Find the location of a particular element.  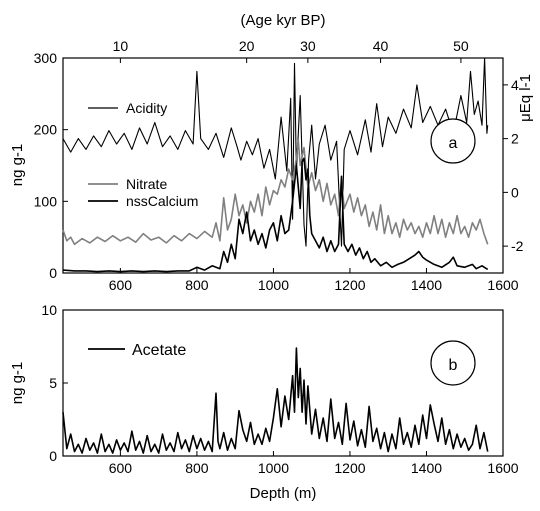

panel-a-right-y-tick-label: 4 is located at coordinates (515, 85).